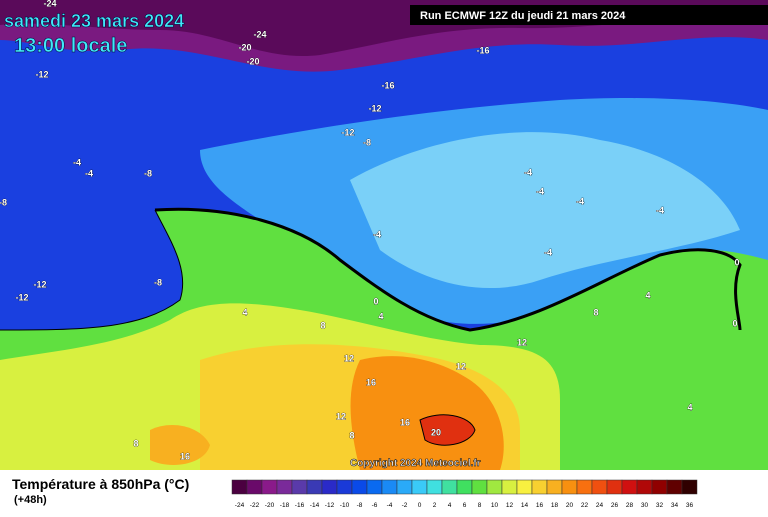 This screenshot has height=517, width=768. What do you see at coordinates (240, 505) in the screenshot?
I see `scale-label: -24` at bounding box center [240, 505].